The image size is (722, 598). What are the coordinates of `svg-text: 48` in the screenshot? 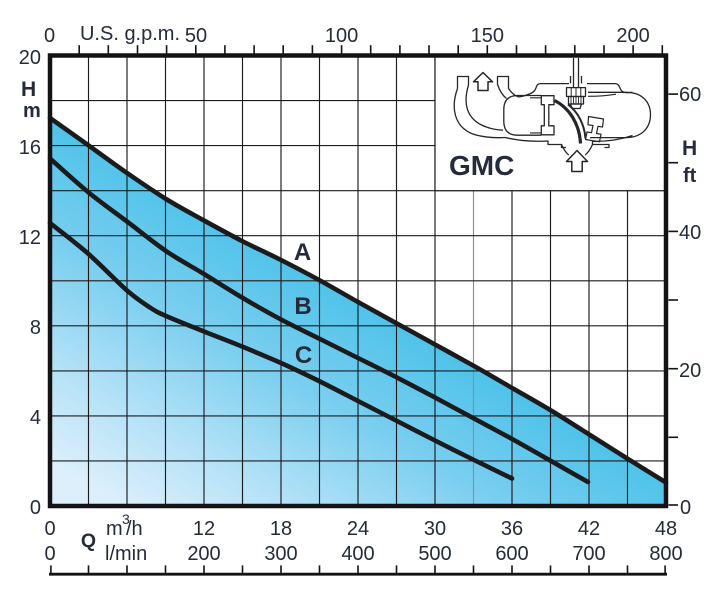 It's located at (666, 529).